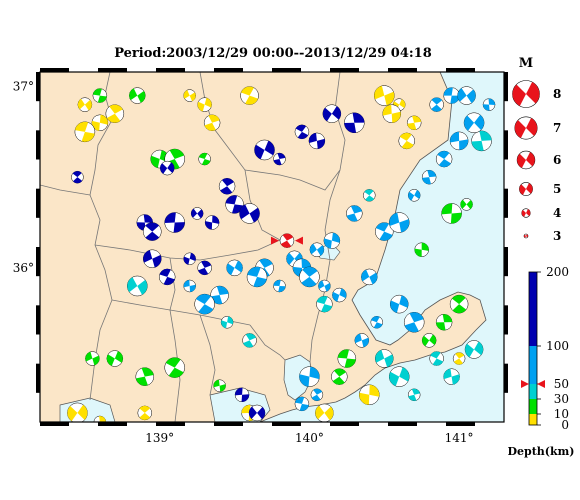 The height and width of the screenshot is (500, 580). What do you see at coordinates (309, 438) in the screenshot?
I see `x-tick-label: 140°` at bounding box center [309, 438].